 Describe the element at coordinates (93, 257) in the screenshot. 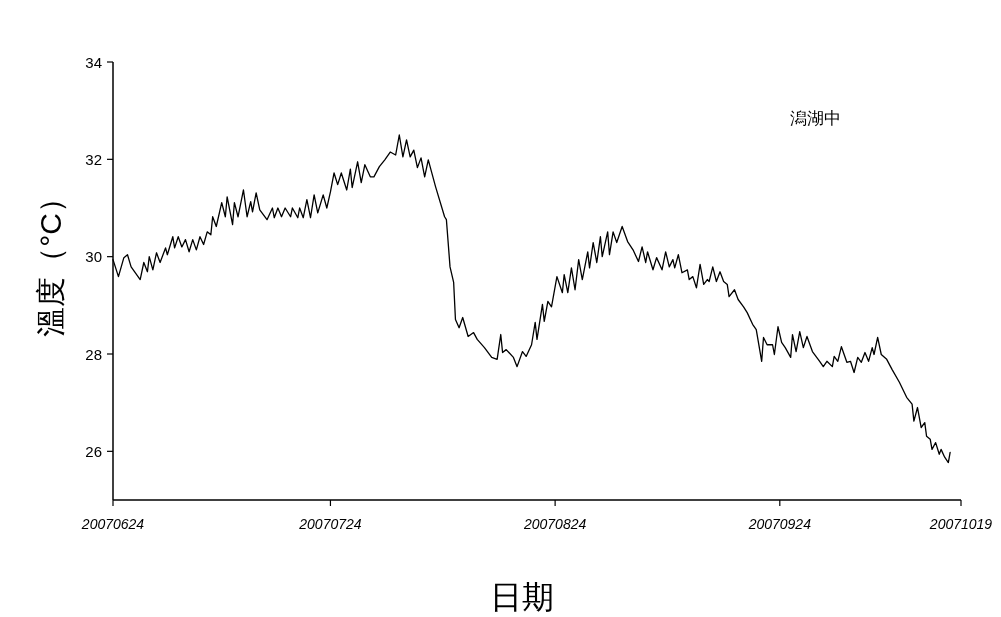

I see `ytick: 30` at that location.